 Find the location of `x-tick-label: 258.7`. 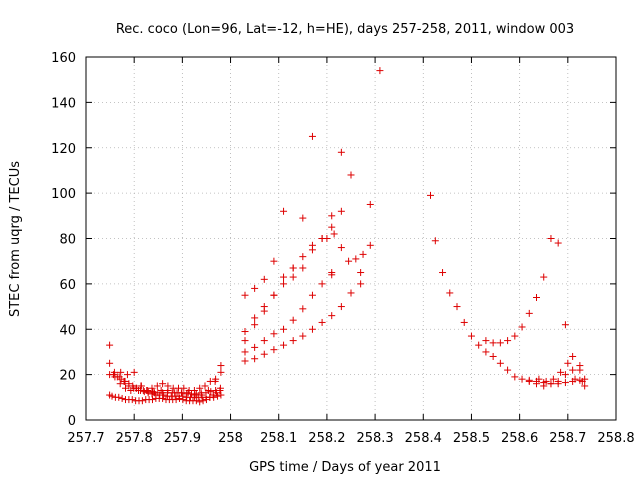

x-tick-label: 258.7 is located at coordinates (567, 438).